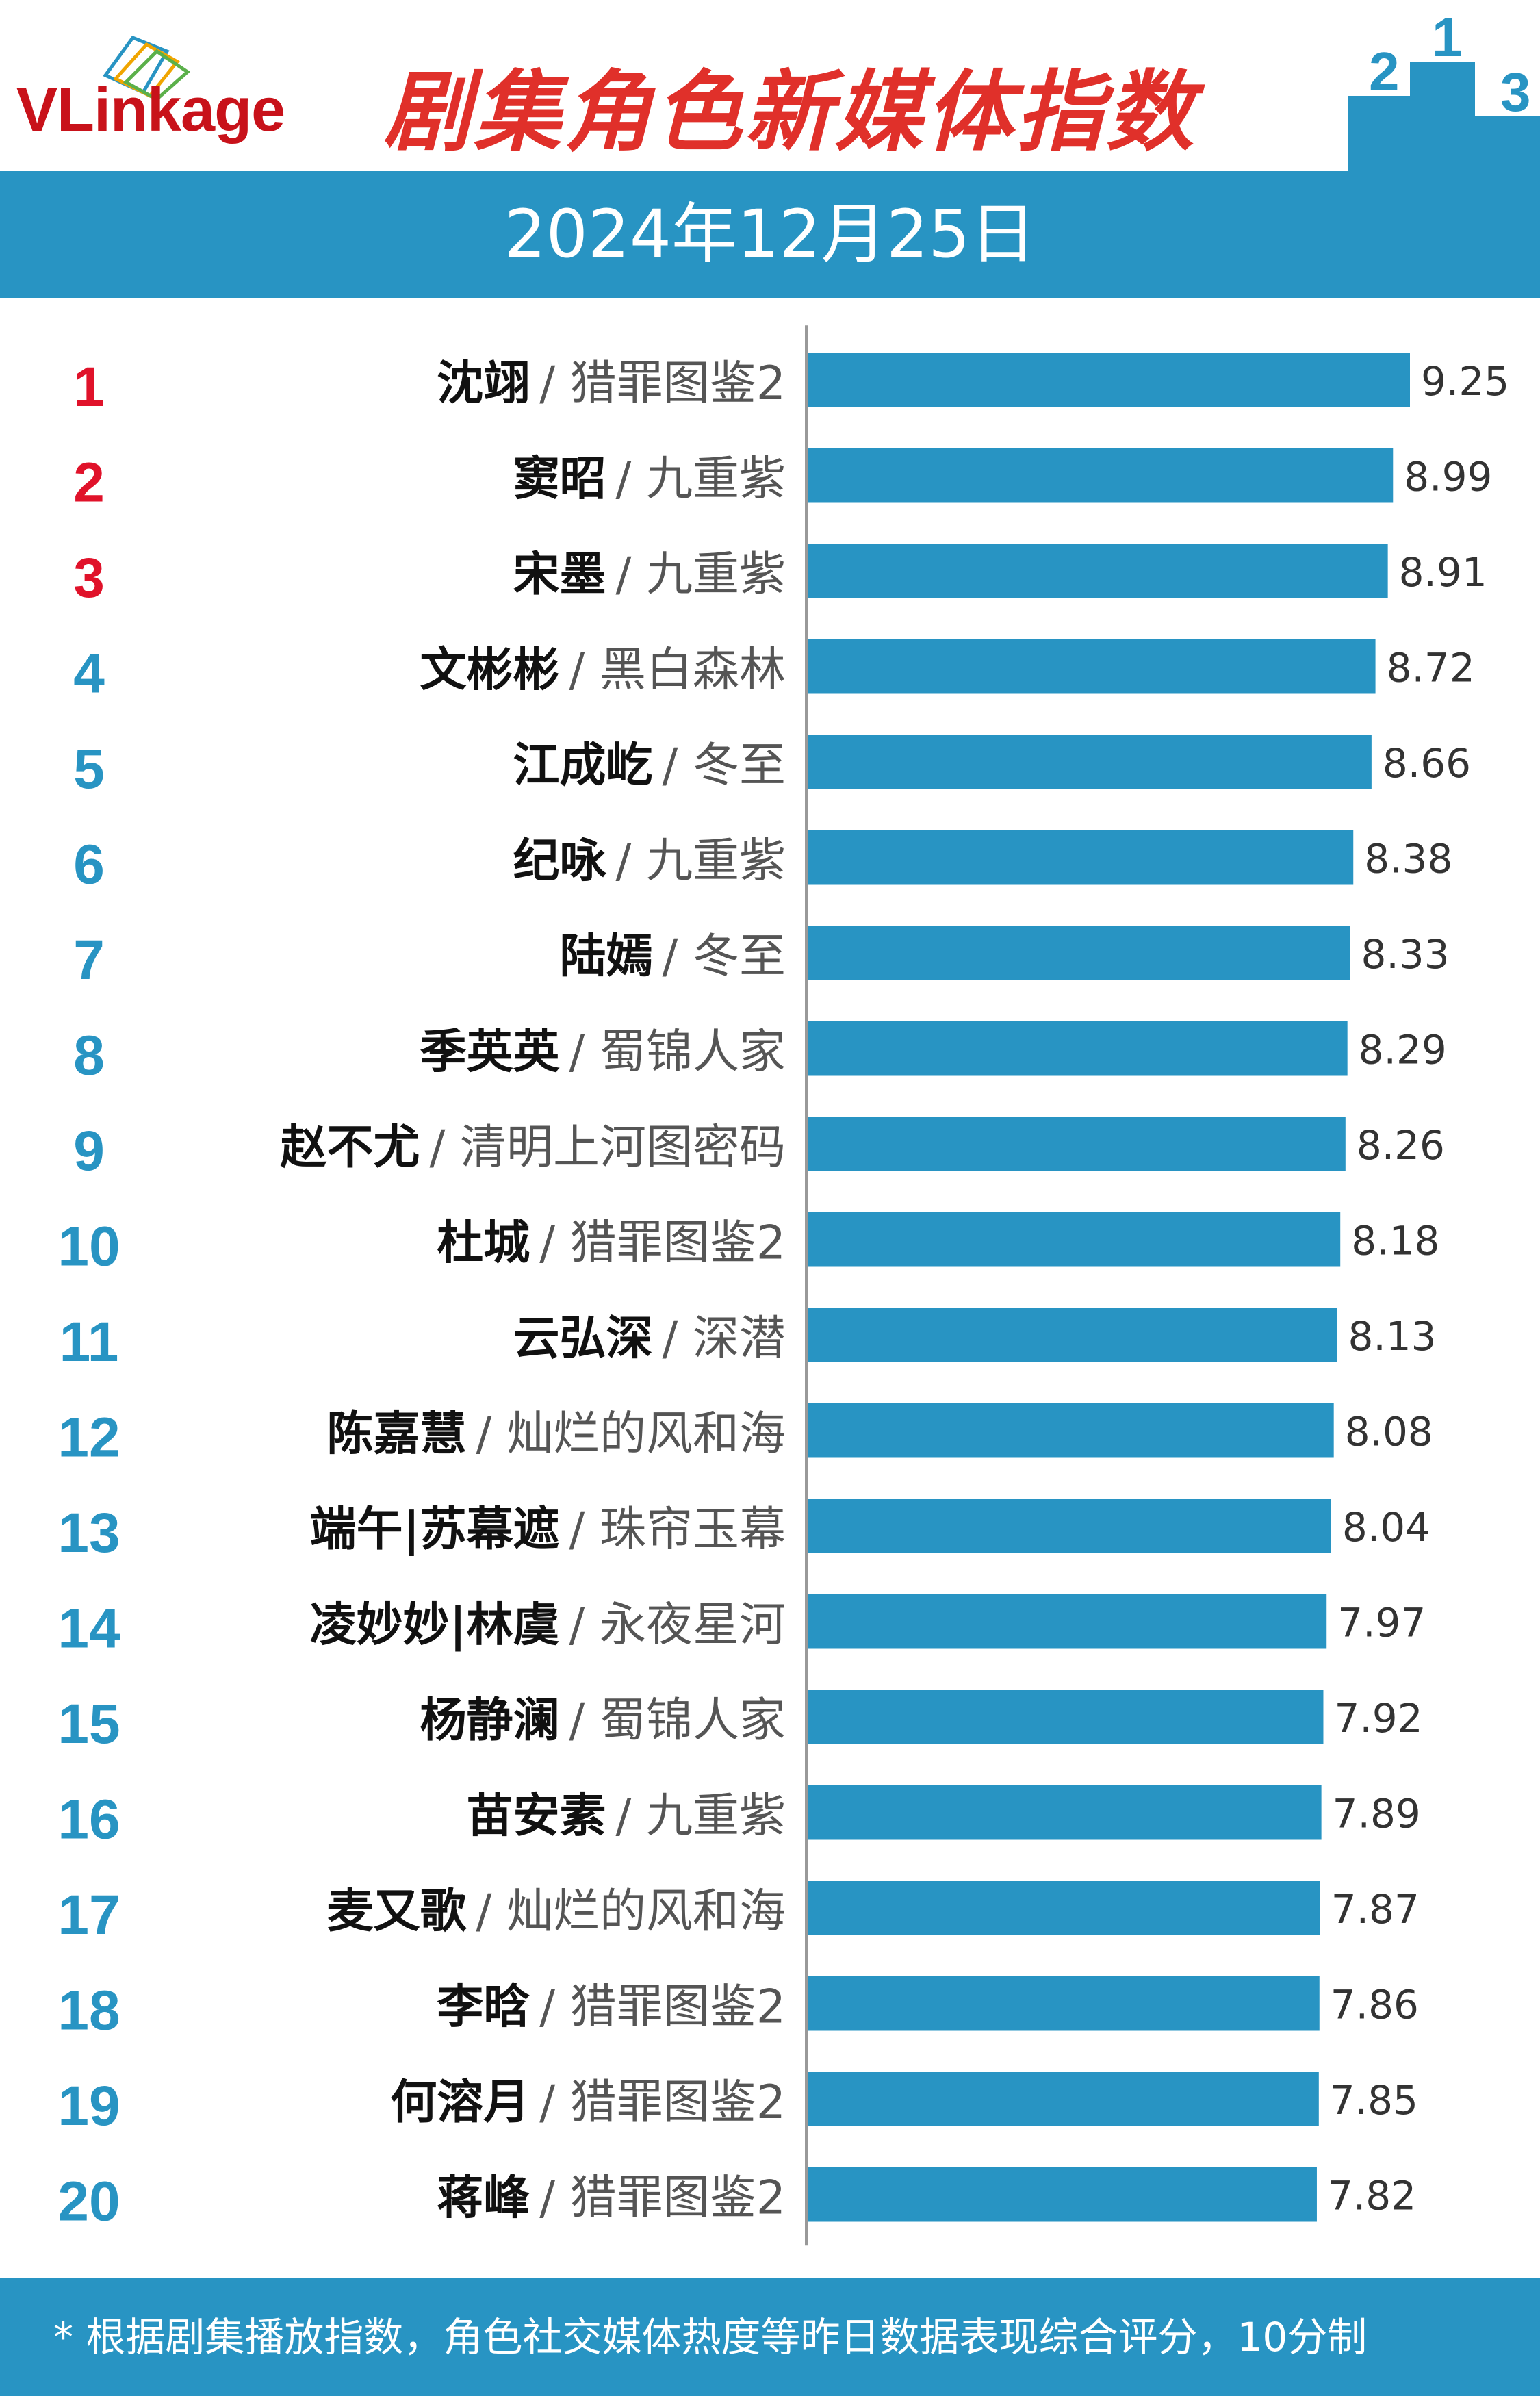 This screenshot has width=1540, height=2396. Describe the element at coordinates (1377, 1814) in the screenshot. I see `value-label: 7.89` at that location.